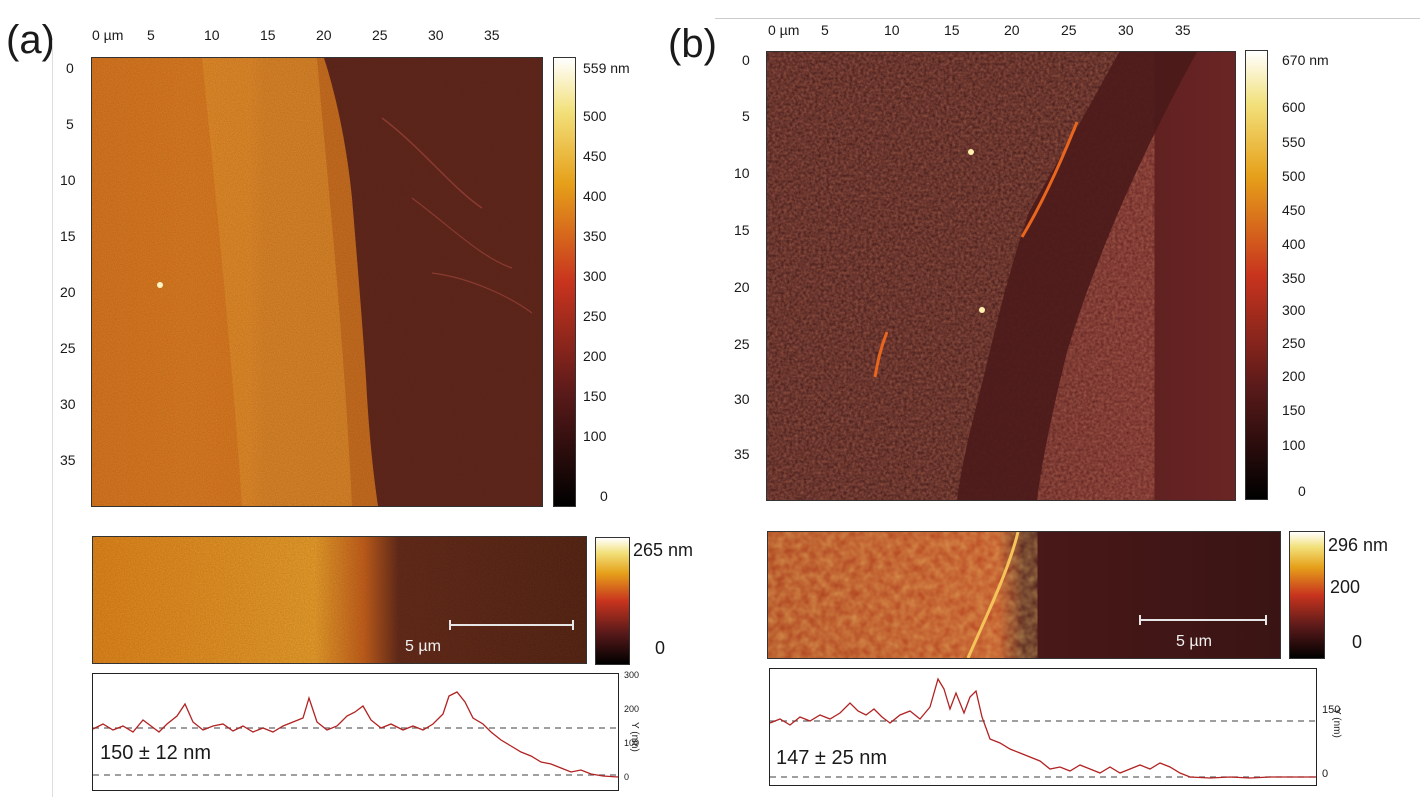 This screenshot has width=1420, height=797. I want to click on panel-b-height-profile, so click(1043, 727).